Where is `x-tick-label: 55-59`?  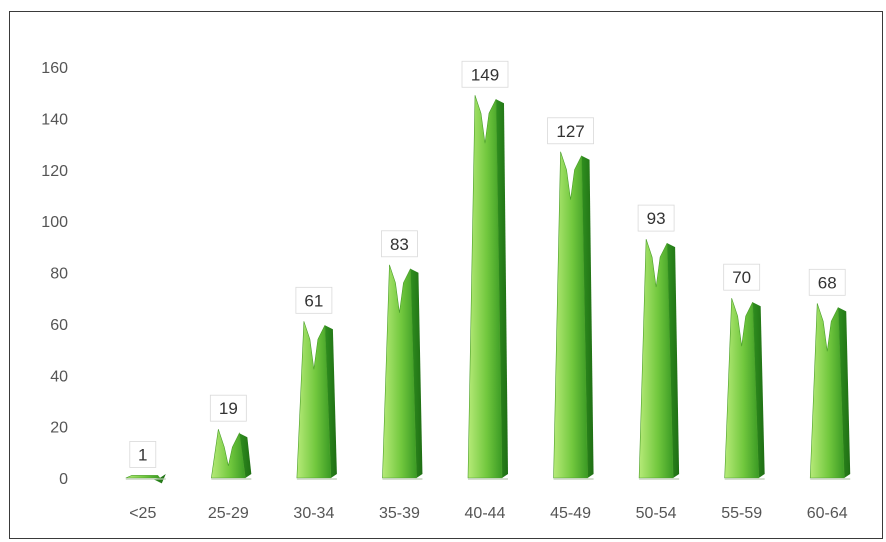 x-tick-label: 55-59 is located at coordinates (741, 513).